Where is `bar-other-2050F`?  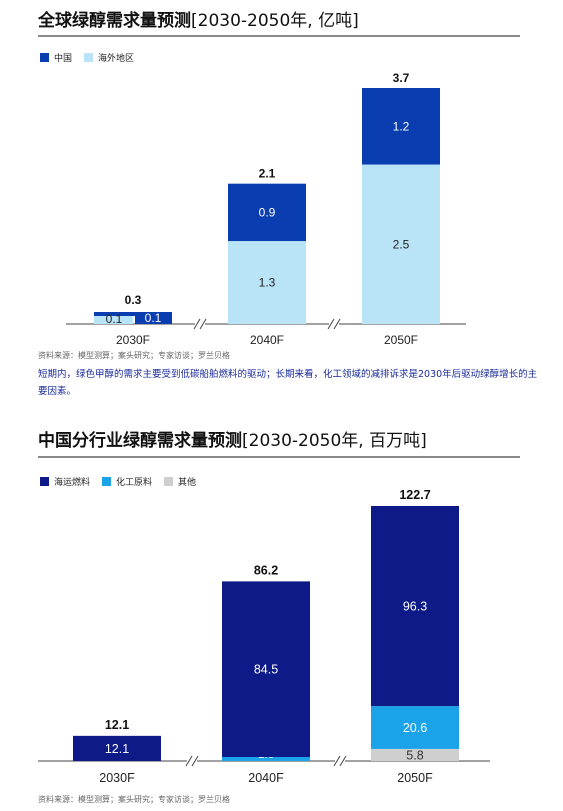 bar-other-2050F is located at coordinates (415, 754).